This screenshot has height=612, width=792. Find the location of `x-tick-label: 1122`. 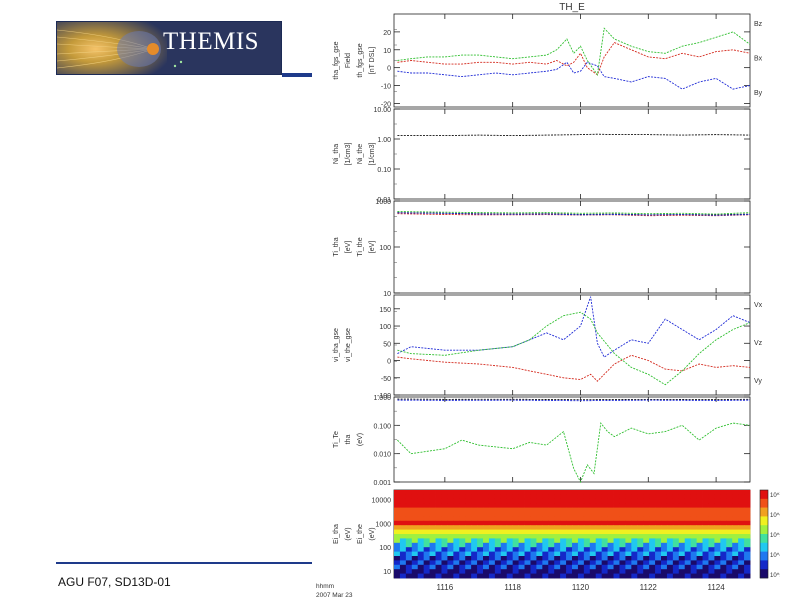

x-tick-label: 1122 is located at coordinates (649, 587).